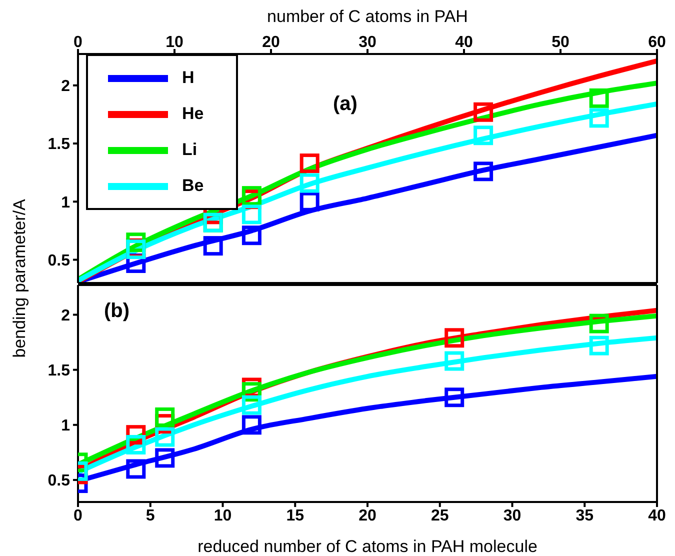  Describe the element at coordinates (561, 42) in the screenshot. I see `x-tick-label: 50` at that location.